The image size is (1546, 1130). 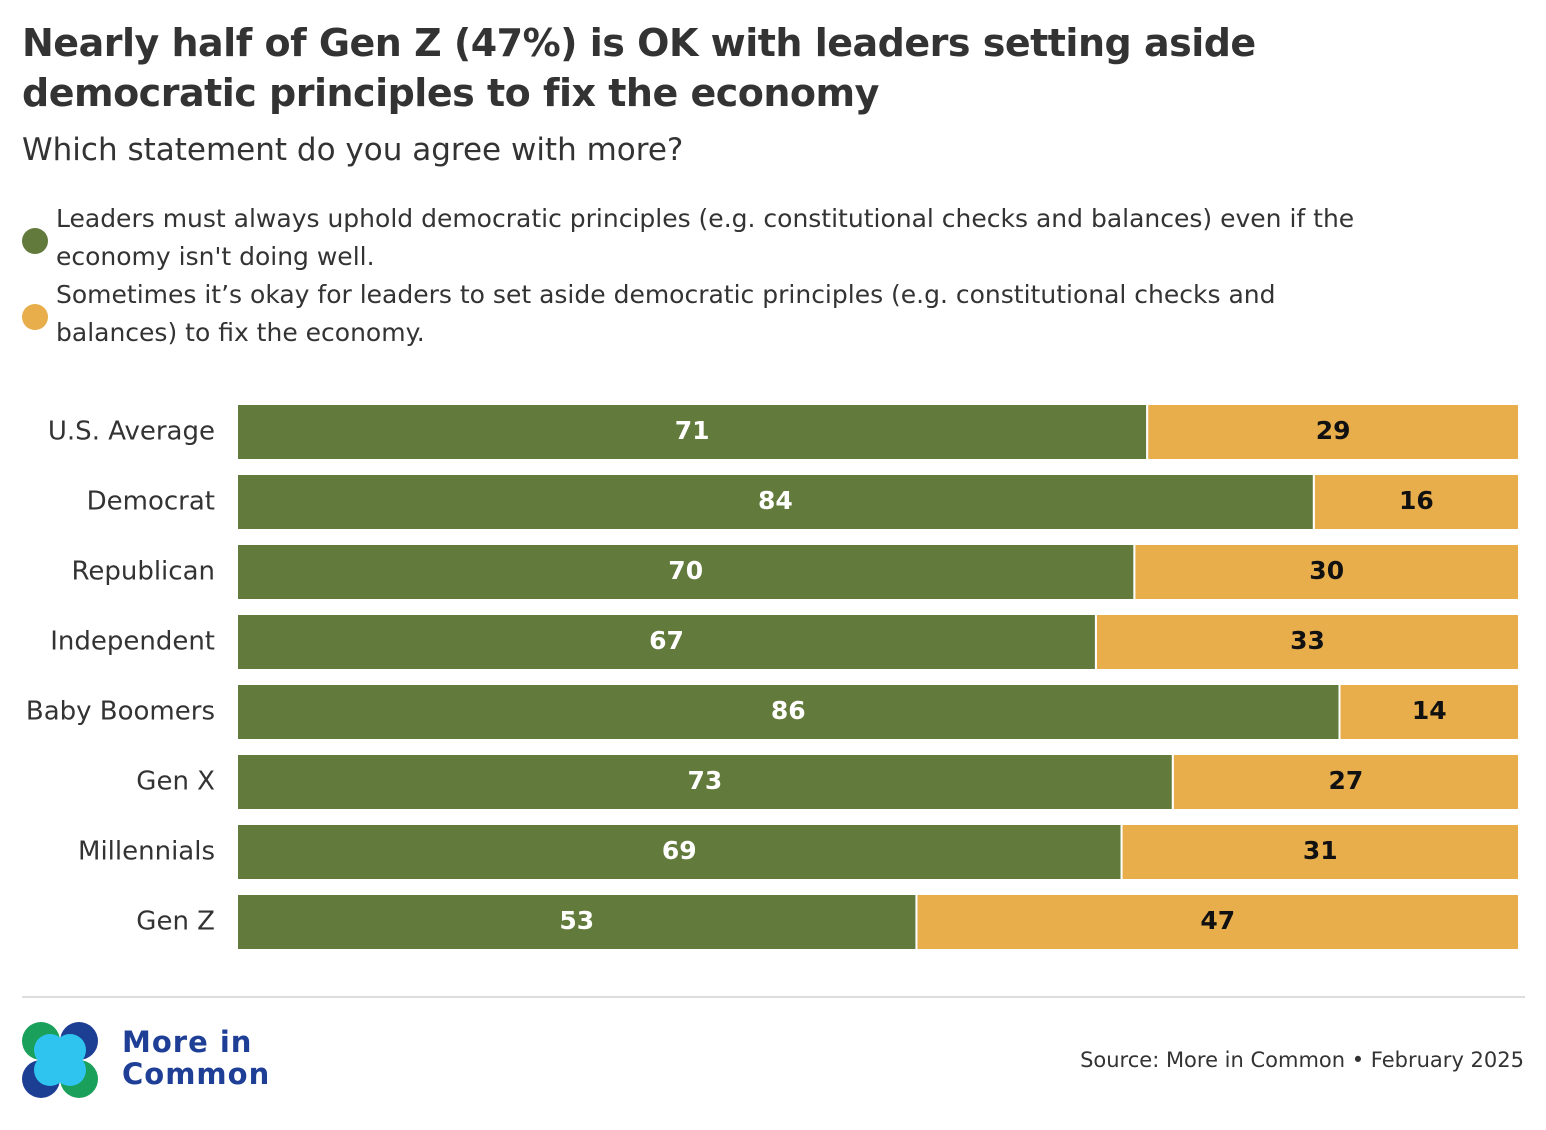 What do you see at coordinates (196, 1058) in the screenshot?
I see `logo-text: More in Common` at bounding box center [196, 1058].